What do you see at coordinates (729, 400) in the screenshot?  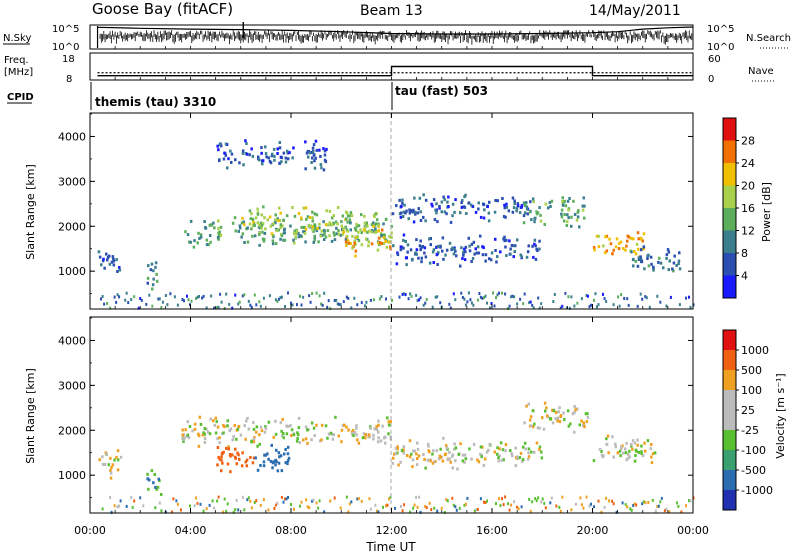 I see `velocity-colorbar-swatch` at bounding box center [729, 400].